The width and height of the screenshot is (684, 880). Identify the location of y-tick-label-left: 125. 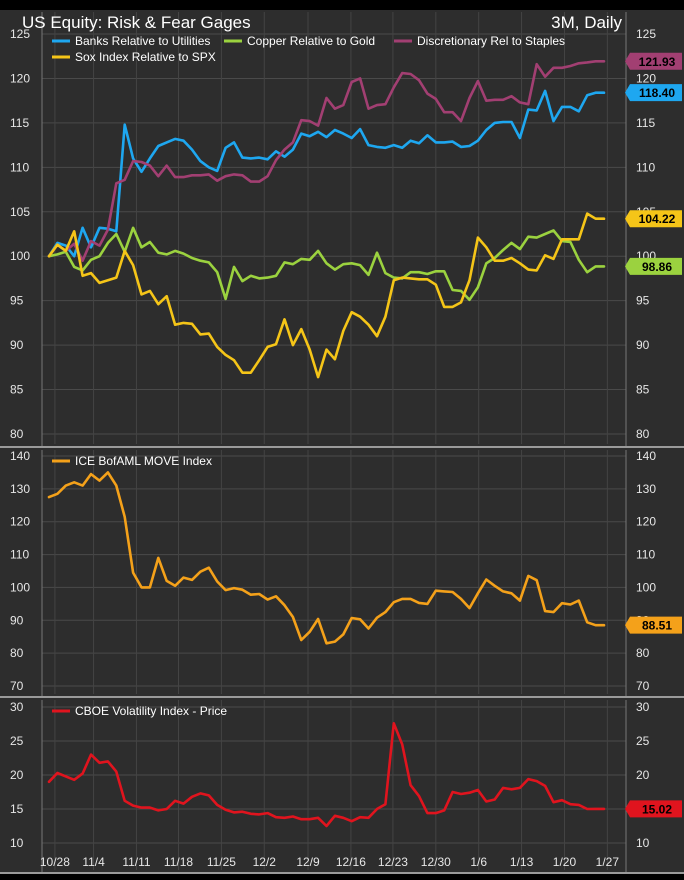
(20, 34).